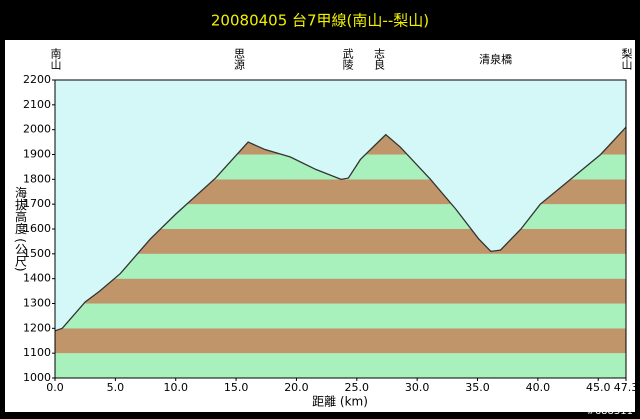 The width and height of the screenshot is (640, 419). What do you see at coordinates (495, 59) in the screenshot?
I see `landmark-label: 清泉橋` at bounding box center [495, 59].